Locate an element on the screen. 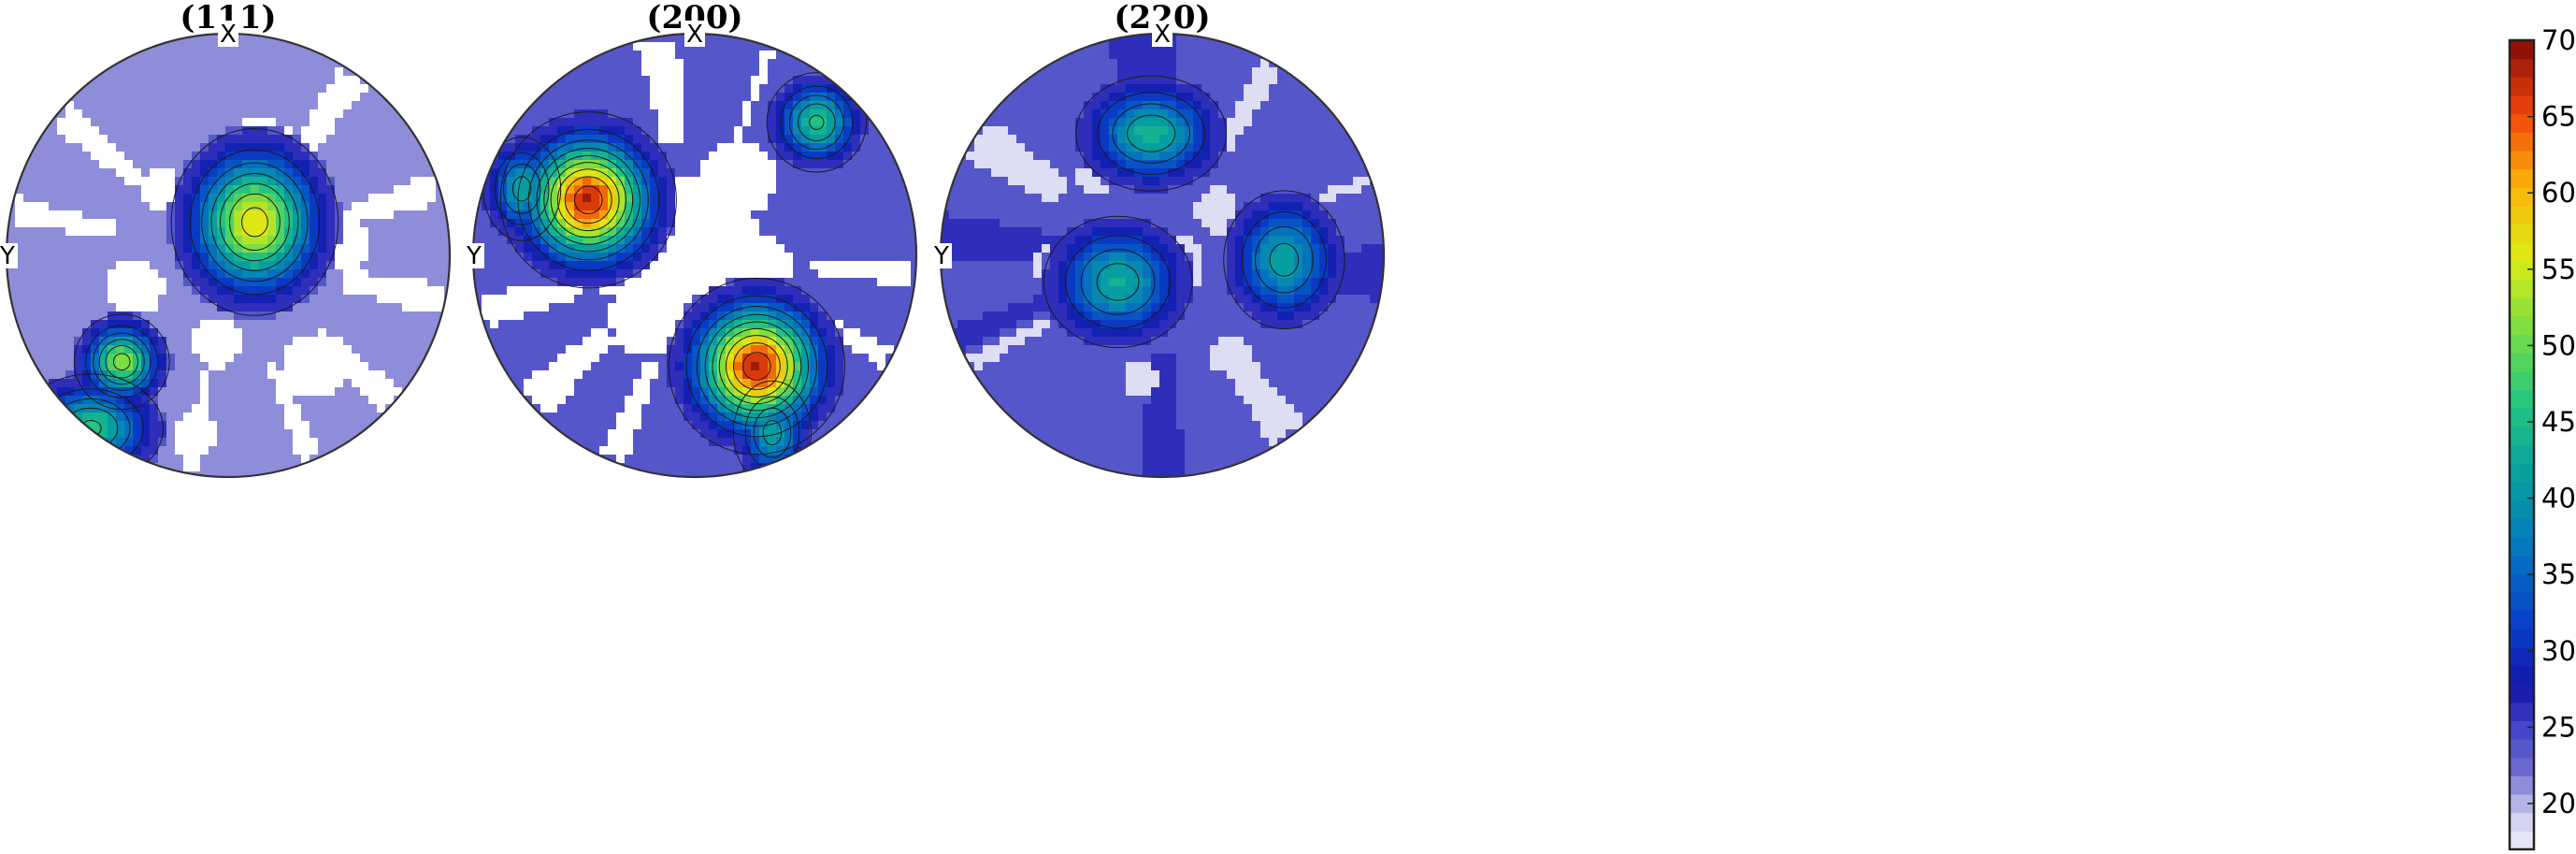 The width and height of the screenshot is (2576, 854). colorbar-tick-label: 35 is located at coordinates (2558, 574).